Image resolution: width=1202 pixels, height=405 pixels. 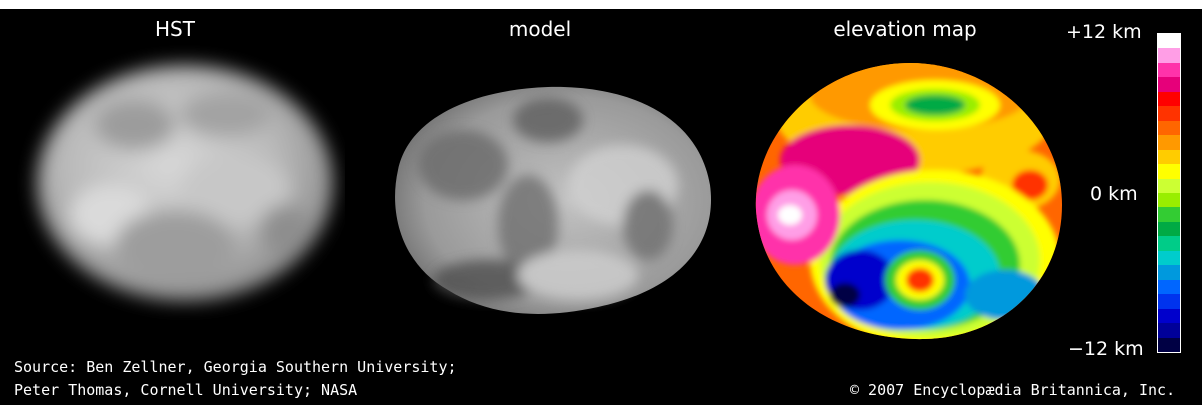 I want to click on scale-bottom-label: −12 km, so click(x=1106, y=349).